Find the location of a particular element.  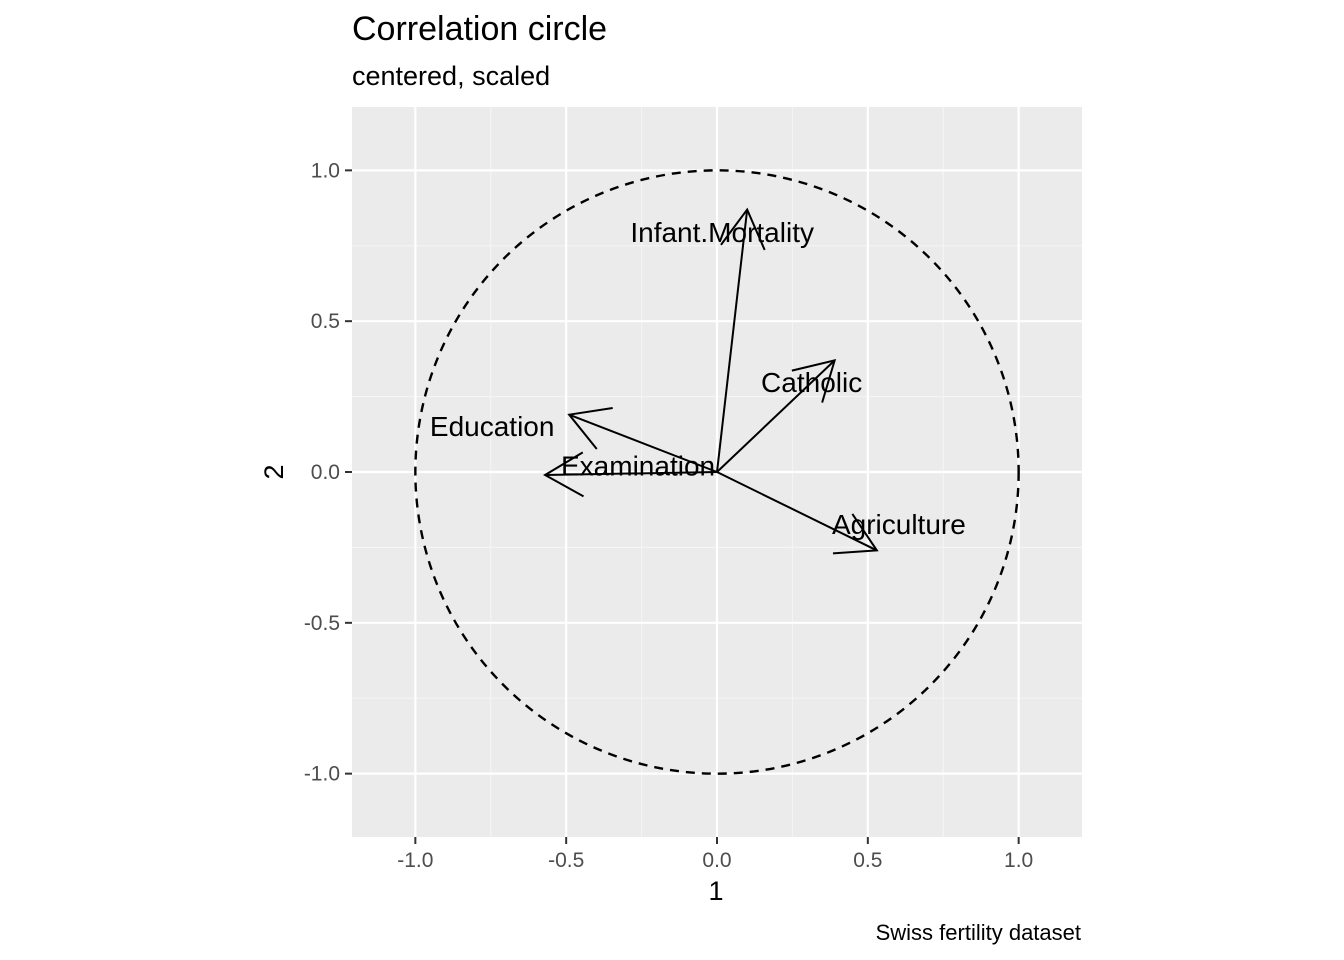

vector-label: Infant.Mortality is located at coordinates (722, 232).